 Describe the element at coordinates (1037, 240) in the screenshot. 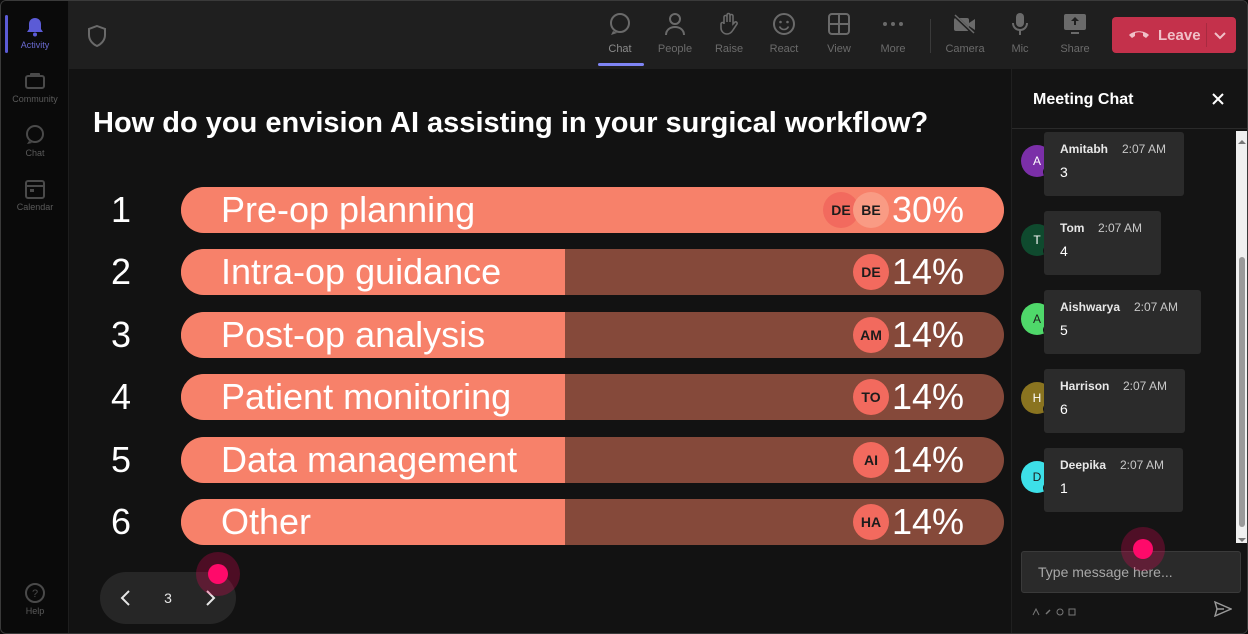

I see `avatar-initial: T` at that location.